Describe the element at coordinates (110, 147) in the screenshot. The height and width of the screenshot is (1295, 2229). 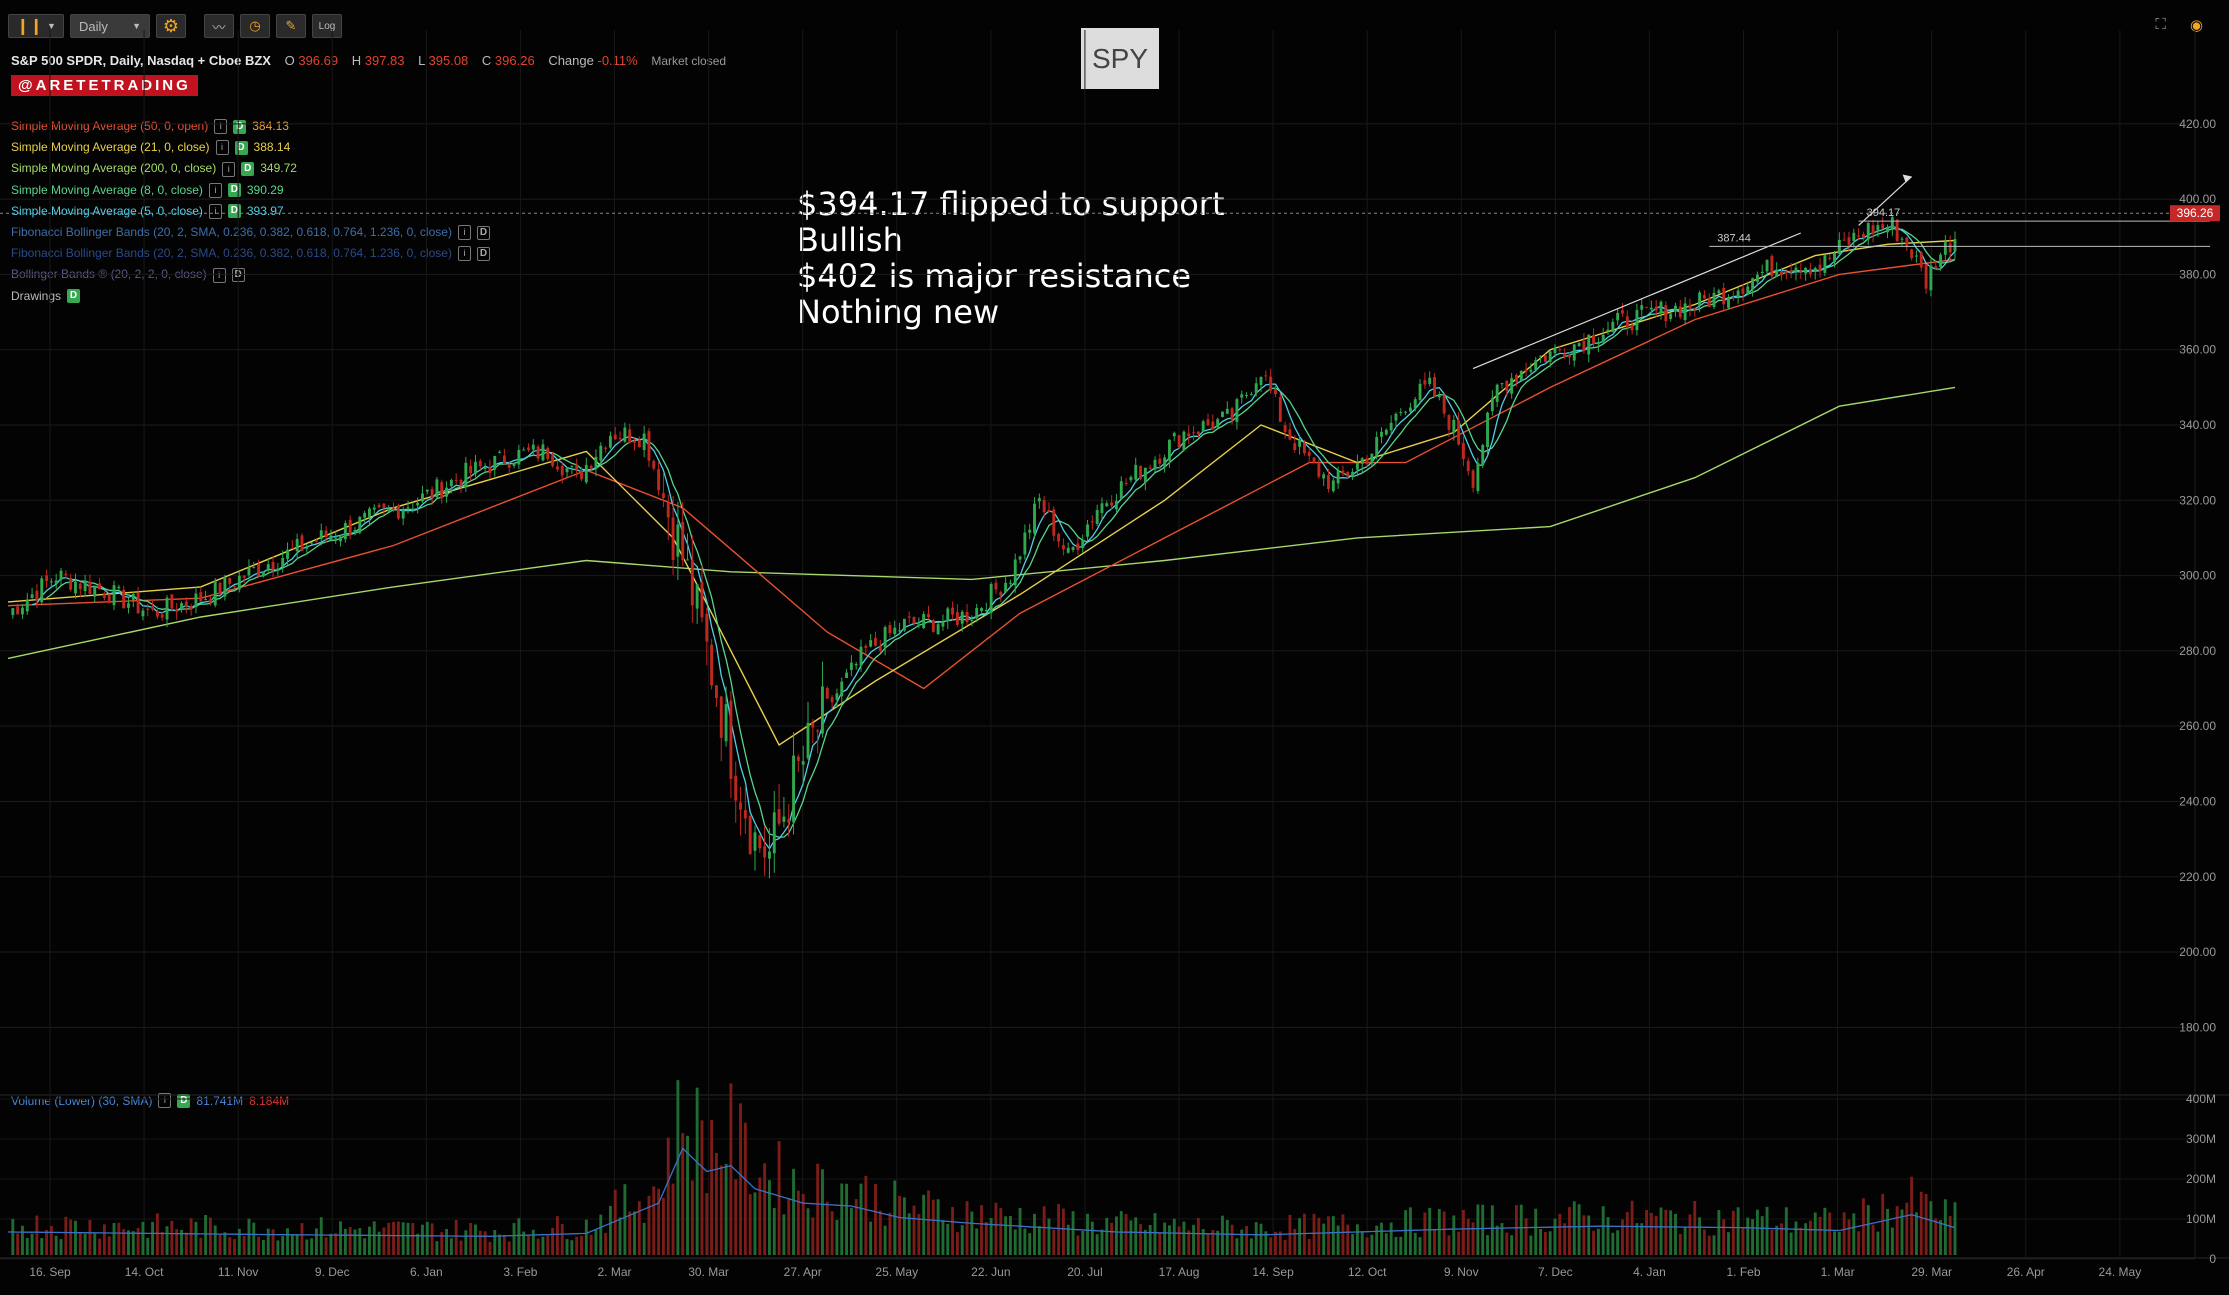
I see `study-name: Simple Moving Average (21, 0, close)` at that location.